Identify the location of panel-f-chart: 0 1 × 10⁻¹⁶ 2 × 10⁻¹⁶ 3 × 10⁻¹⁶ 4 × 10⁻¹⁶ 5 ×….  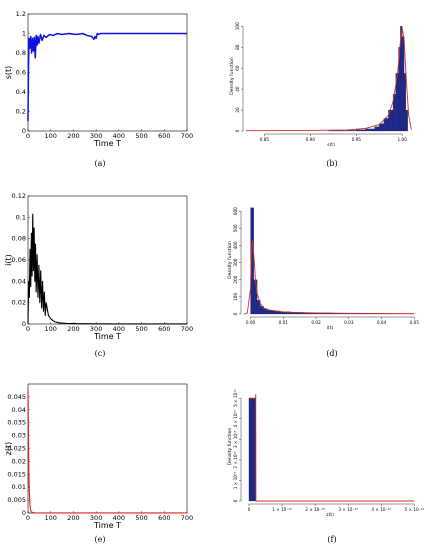
(325, 466).